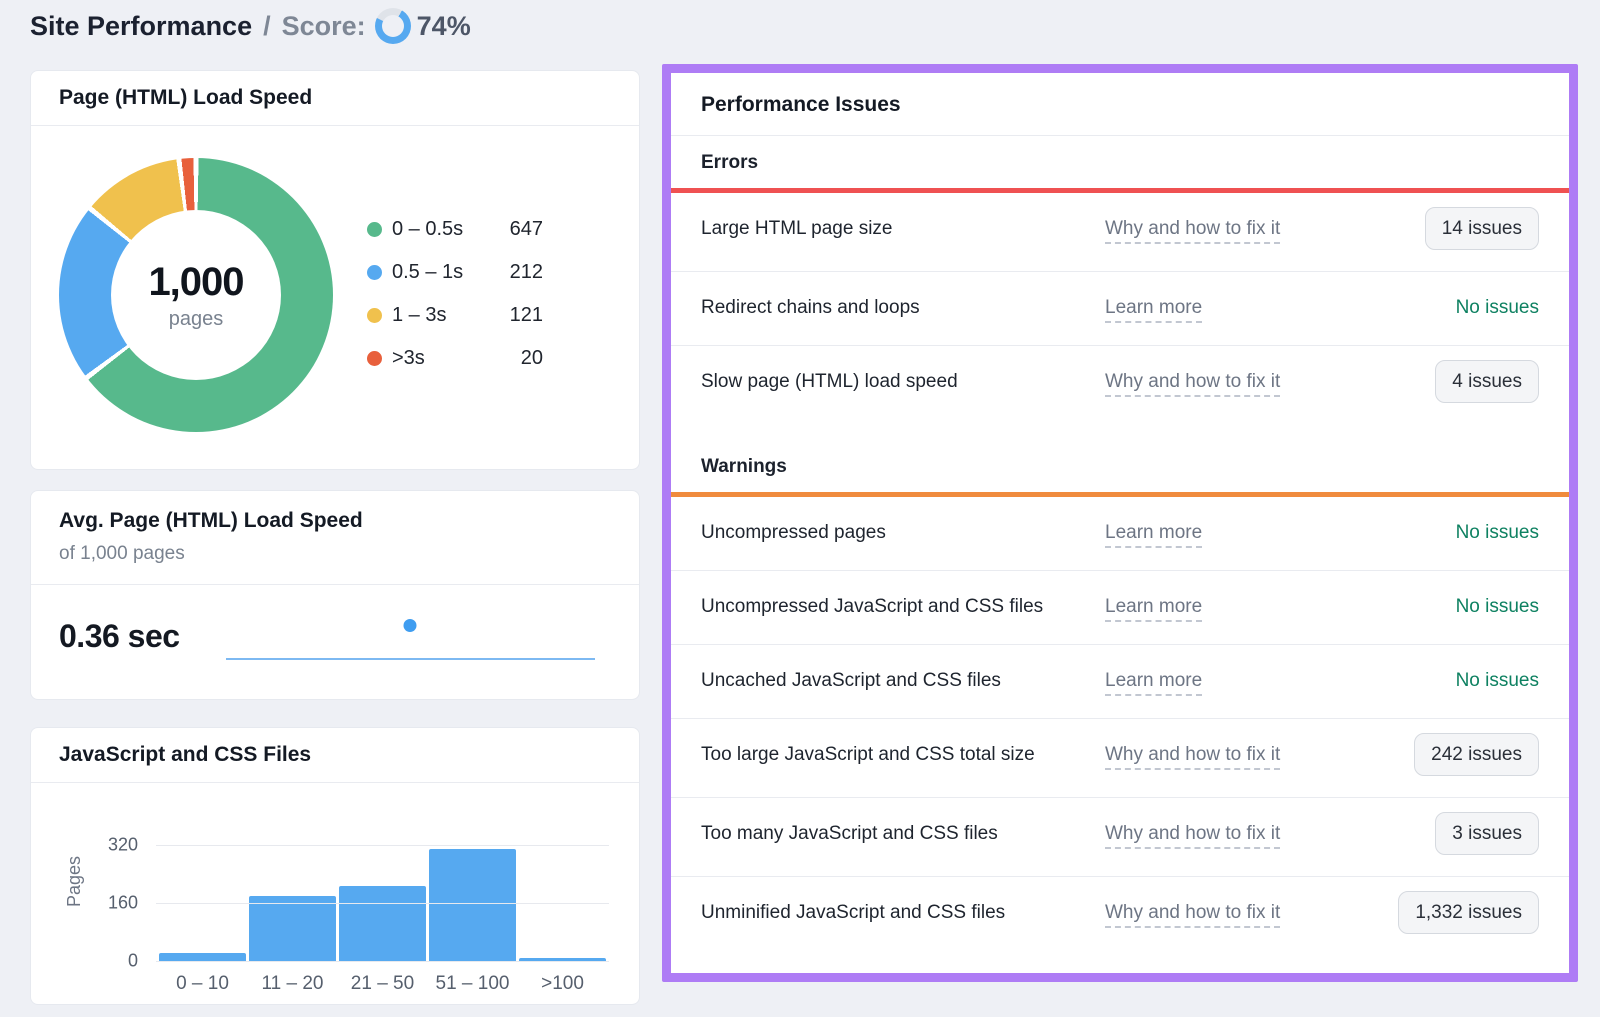 Image resolution: width=1600 pixels, height=1017 pixels. Describe the element at coordinates (849, 833) in the screenshot. I see `issue-title: Too many JavaScript and CSS files` at that location.